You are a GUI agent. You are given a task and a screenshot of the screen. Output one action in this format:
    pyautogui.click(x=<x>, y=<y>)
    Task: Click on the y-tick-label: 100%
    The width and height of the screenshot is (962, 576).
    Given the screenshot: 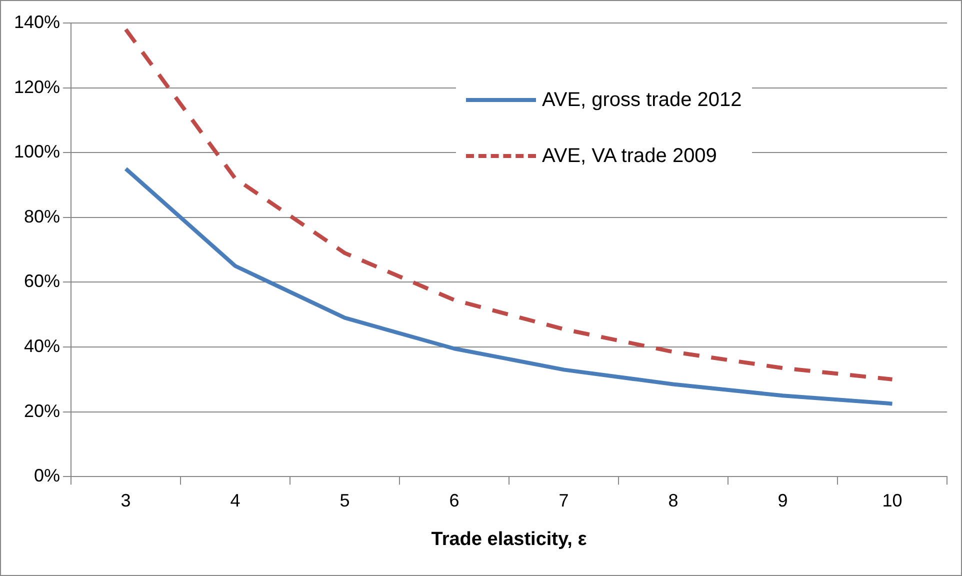 What is the action you would take?
    pyautogui.click(x=37, y=152)
    